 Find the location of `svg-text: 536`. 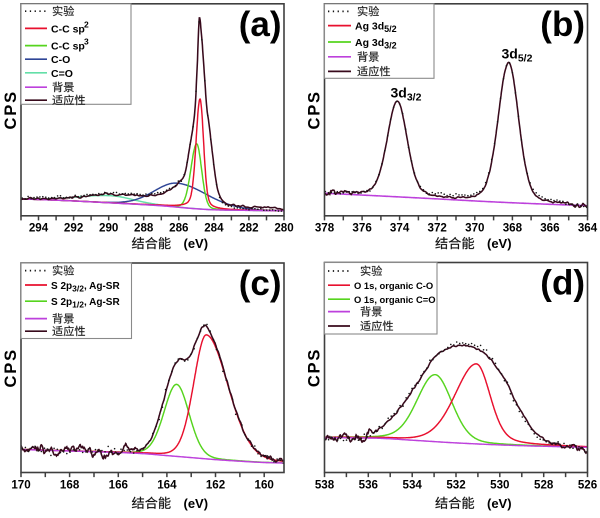

svg-text: 536 is located at coordinates (369, 484).